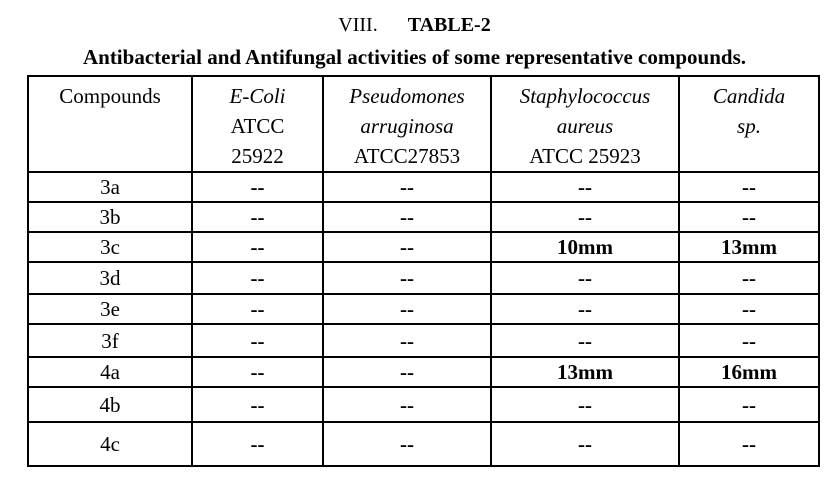 The image size is (829, 478). I want to click on compound-cell: 3b, so click(110, 217).